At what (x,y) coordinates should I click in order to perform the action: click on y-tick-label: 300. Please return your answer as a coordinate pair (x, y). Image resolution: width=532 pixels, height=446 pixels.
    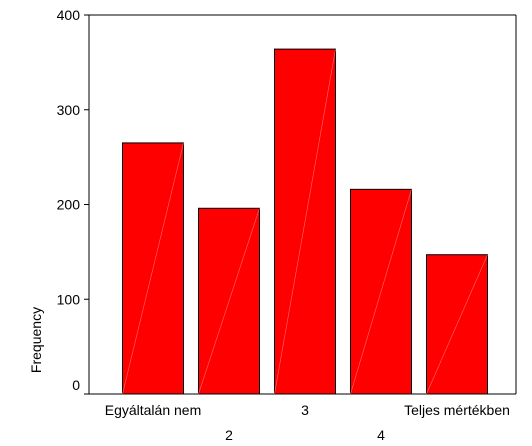
    Looking at the image, I should click on (69, 110).